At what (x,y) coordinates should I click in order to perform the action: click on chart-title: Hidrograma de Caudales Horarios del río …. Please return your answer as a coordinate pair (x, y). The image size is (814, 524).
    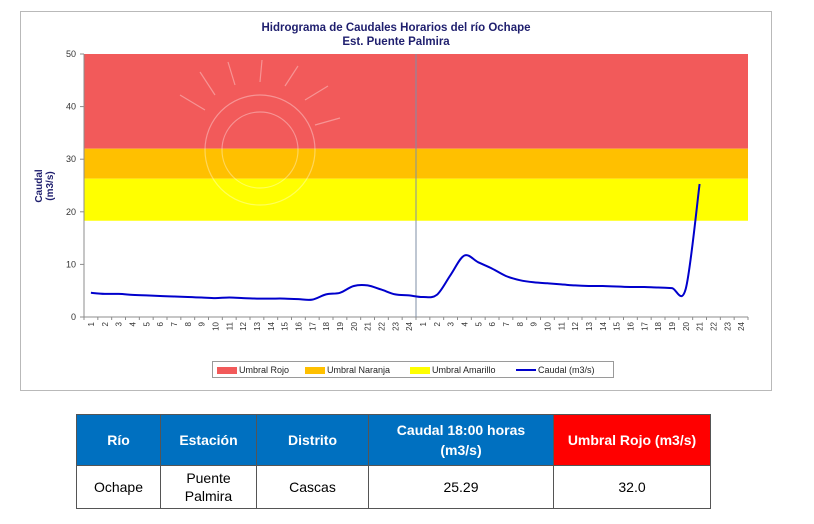
    Looking at the image, I should click on (396, 28).